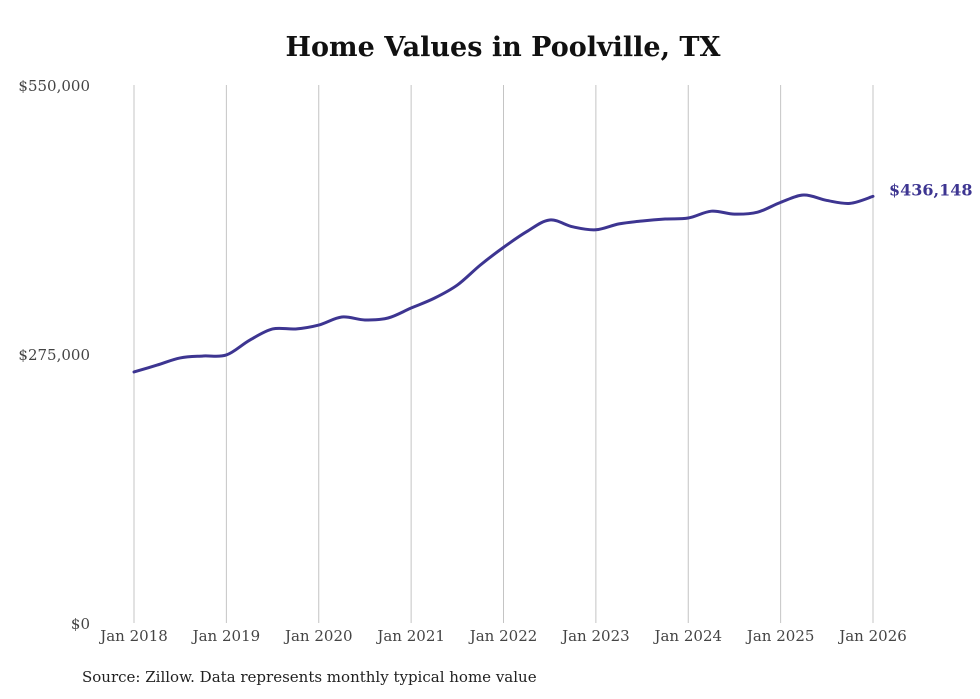  Describe the element at coordinates (503, 47) in the screenshot. I see `chart-title: Home Values in Poolville, TX` at that location.